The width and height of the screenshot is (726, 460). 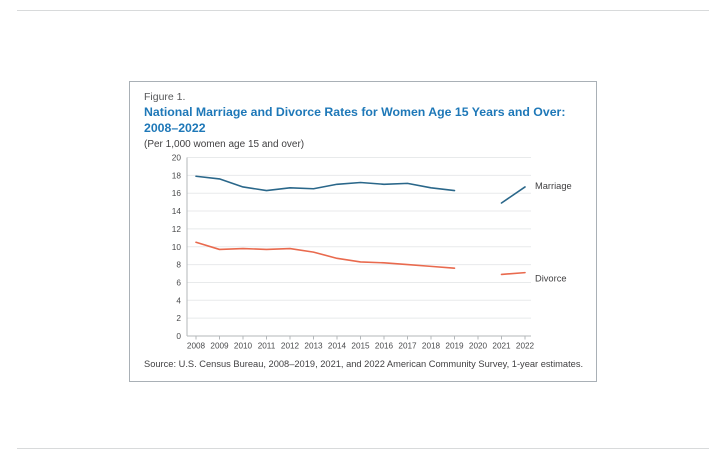 What do you see at coordinates (267, 346) in the screenshot?
I see `svg-text: 2011` at bounding box center [267, 346].